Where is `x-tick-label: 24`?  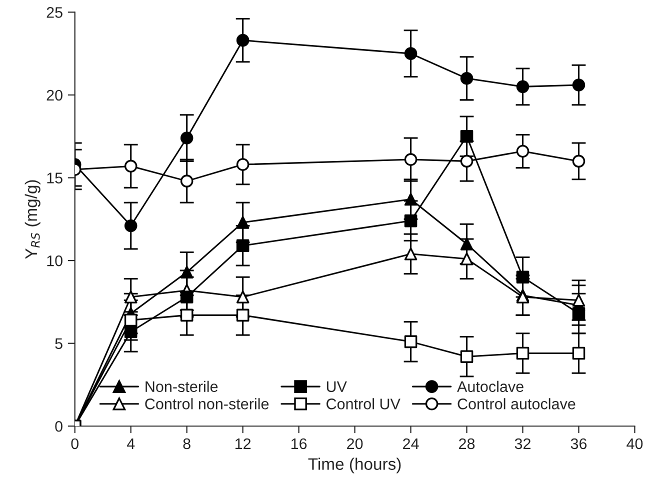
x-tick-label: 24 is located at coordinates (411, 443).